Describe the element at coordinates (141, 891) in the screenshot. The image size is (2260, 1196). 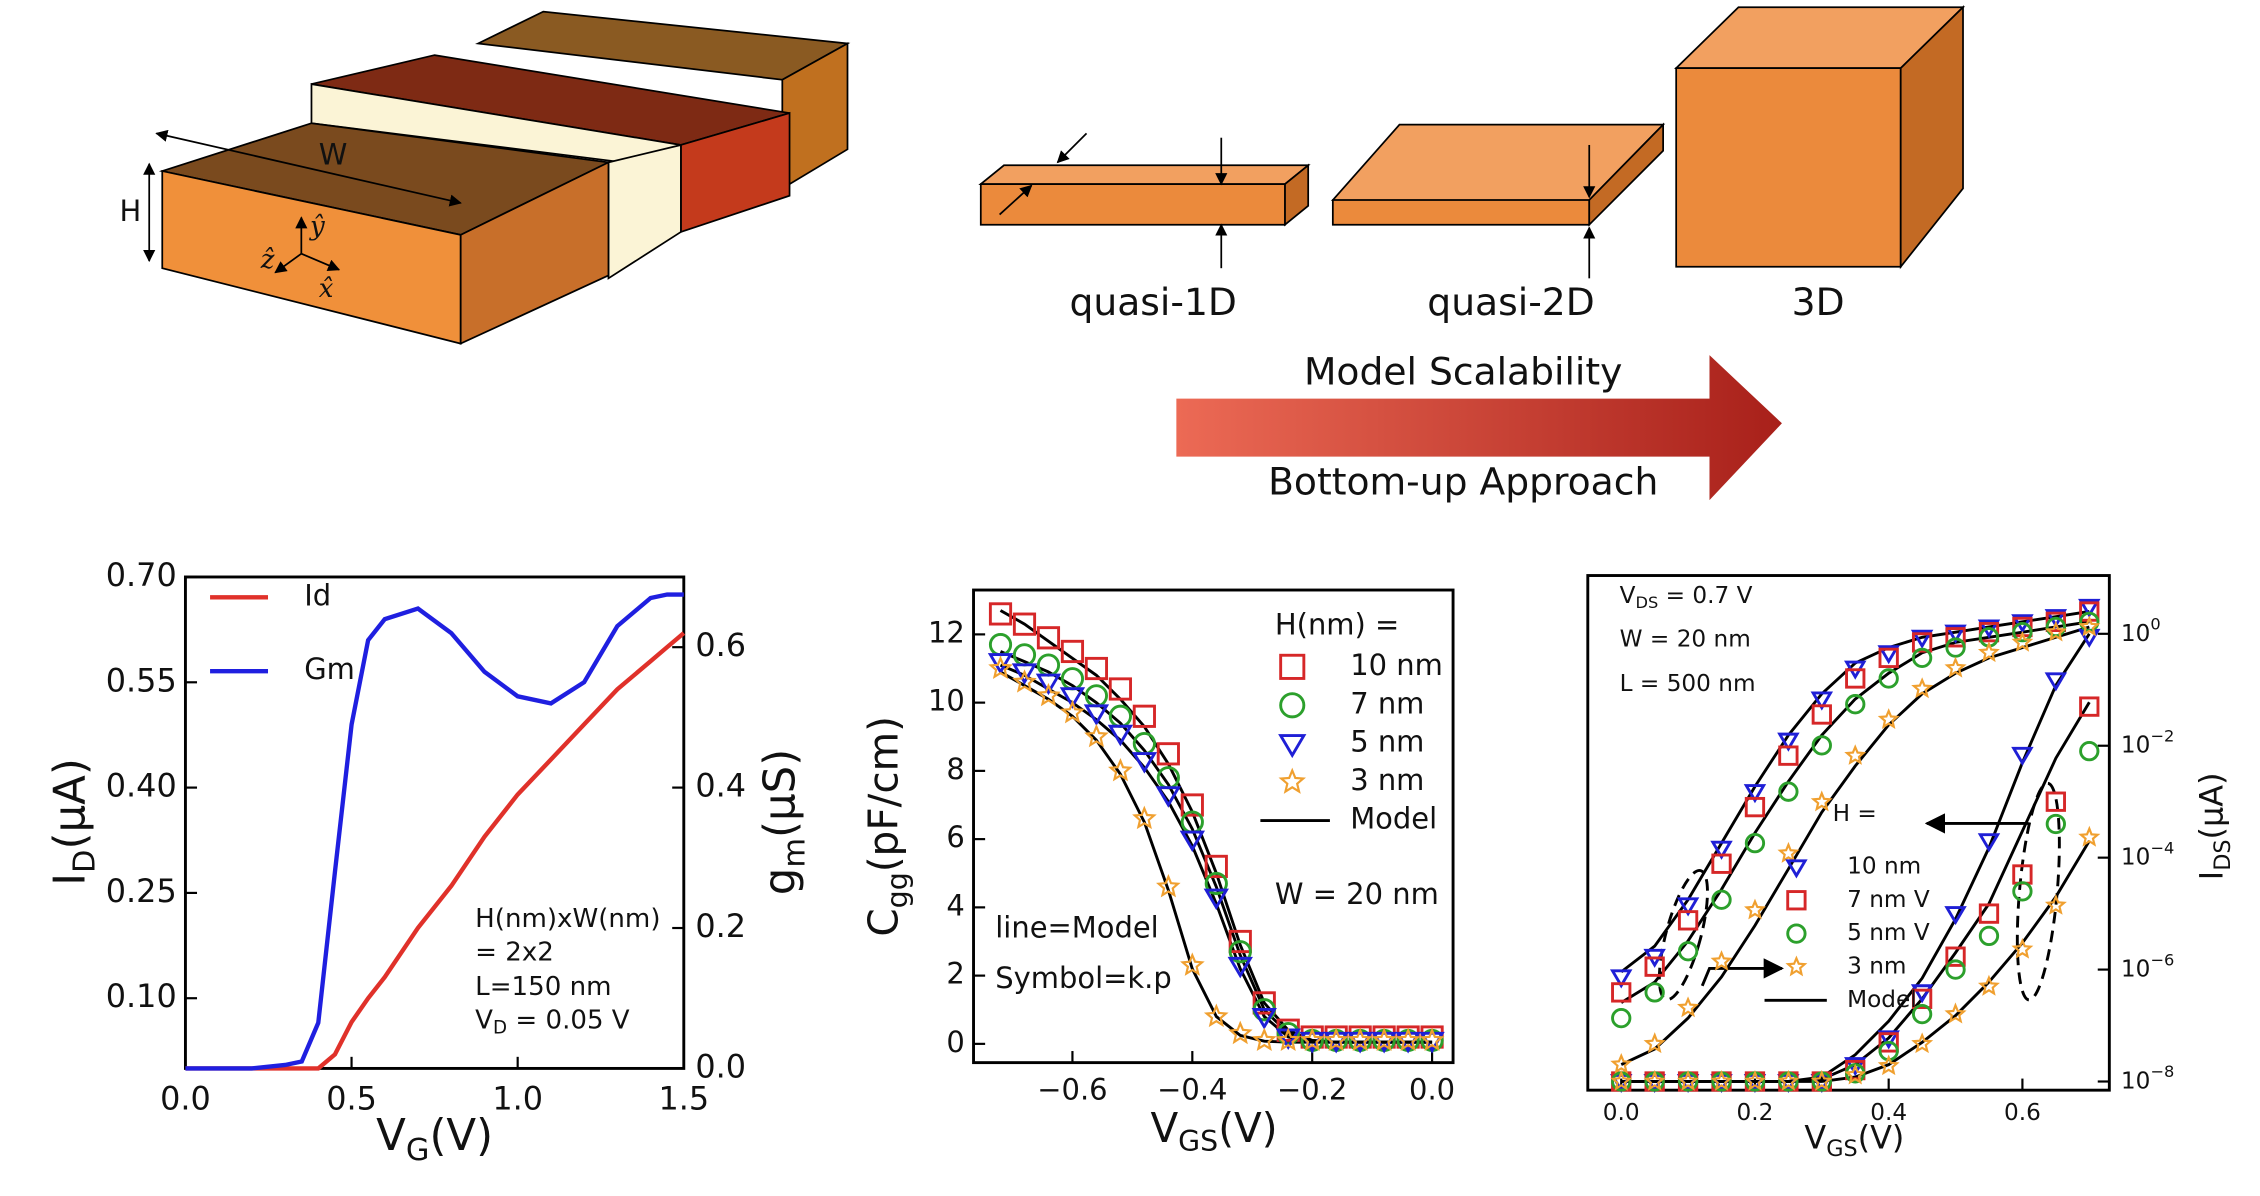
I see `tick-label: 0.25` at that location.